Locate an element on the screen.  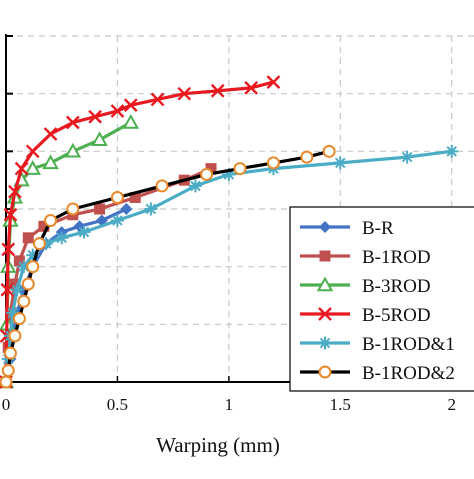
legend-item: B-R is located at coordinates (347, 228).